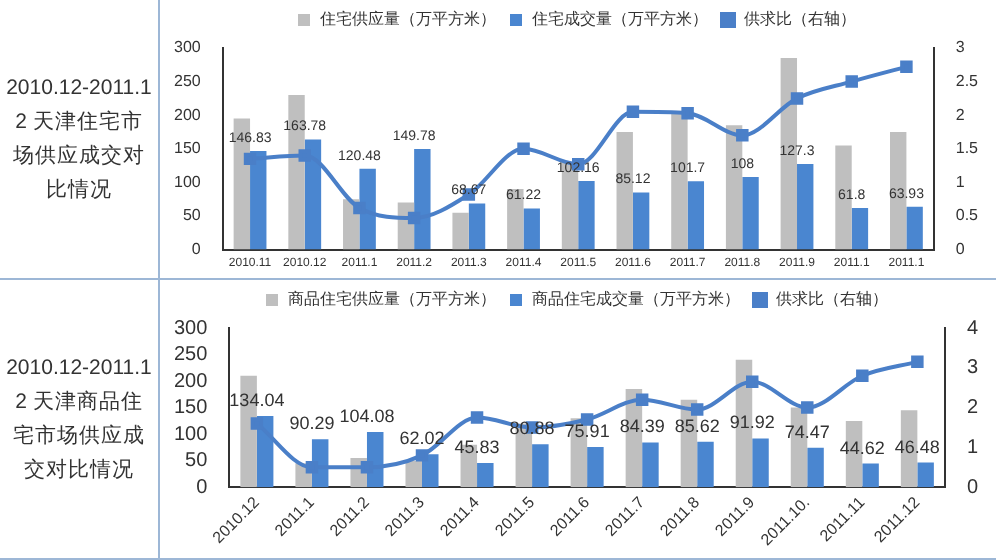 This screenshot has height=560, width=996. I want to click on data-label: 75.91, so click(587, 430).